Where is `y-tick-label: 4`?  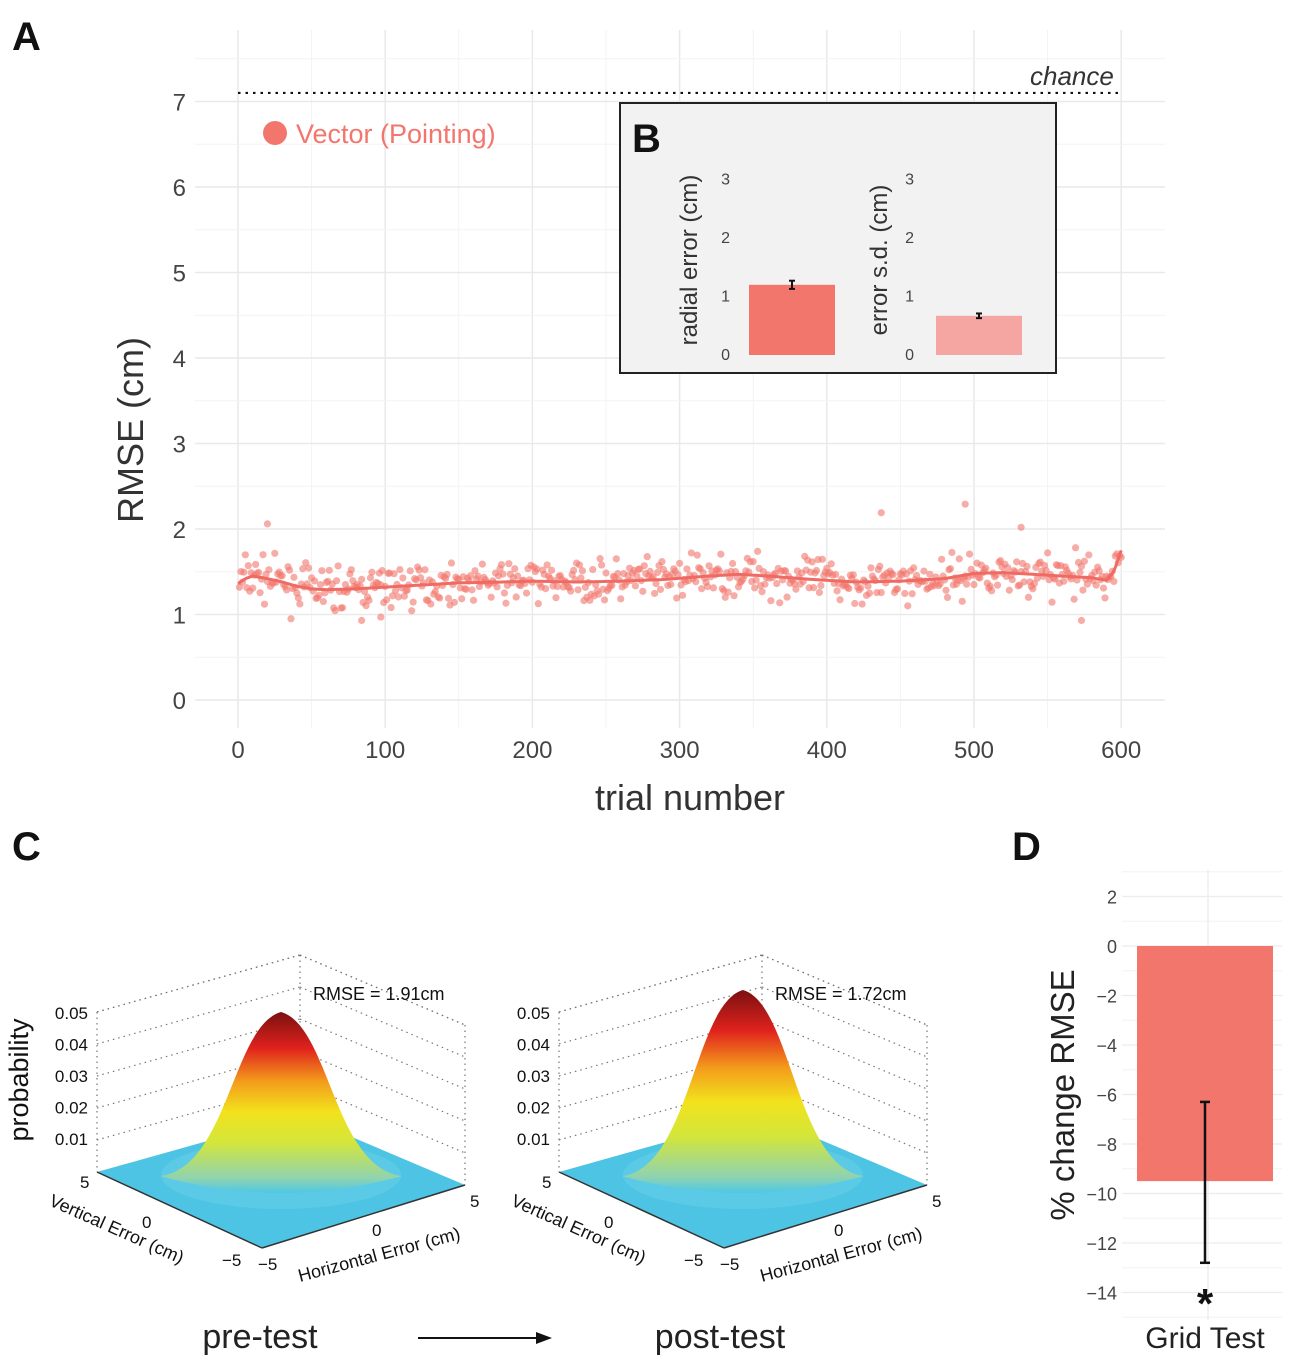
y-tick-label: 4 is located at coordinates (179, 359).